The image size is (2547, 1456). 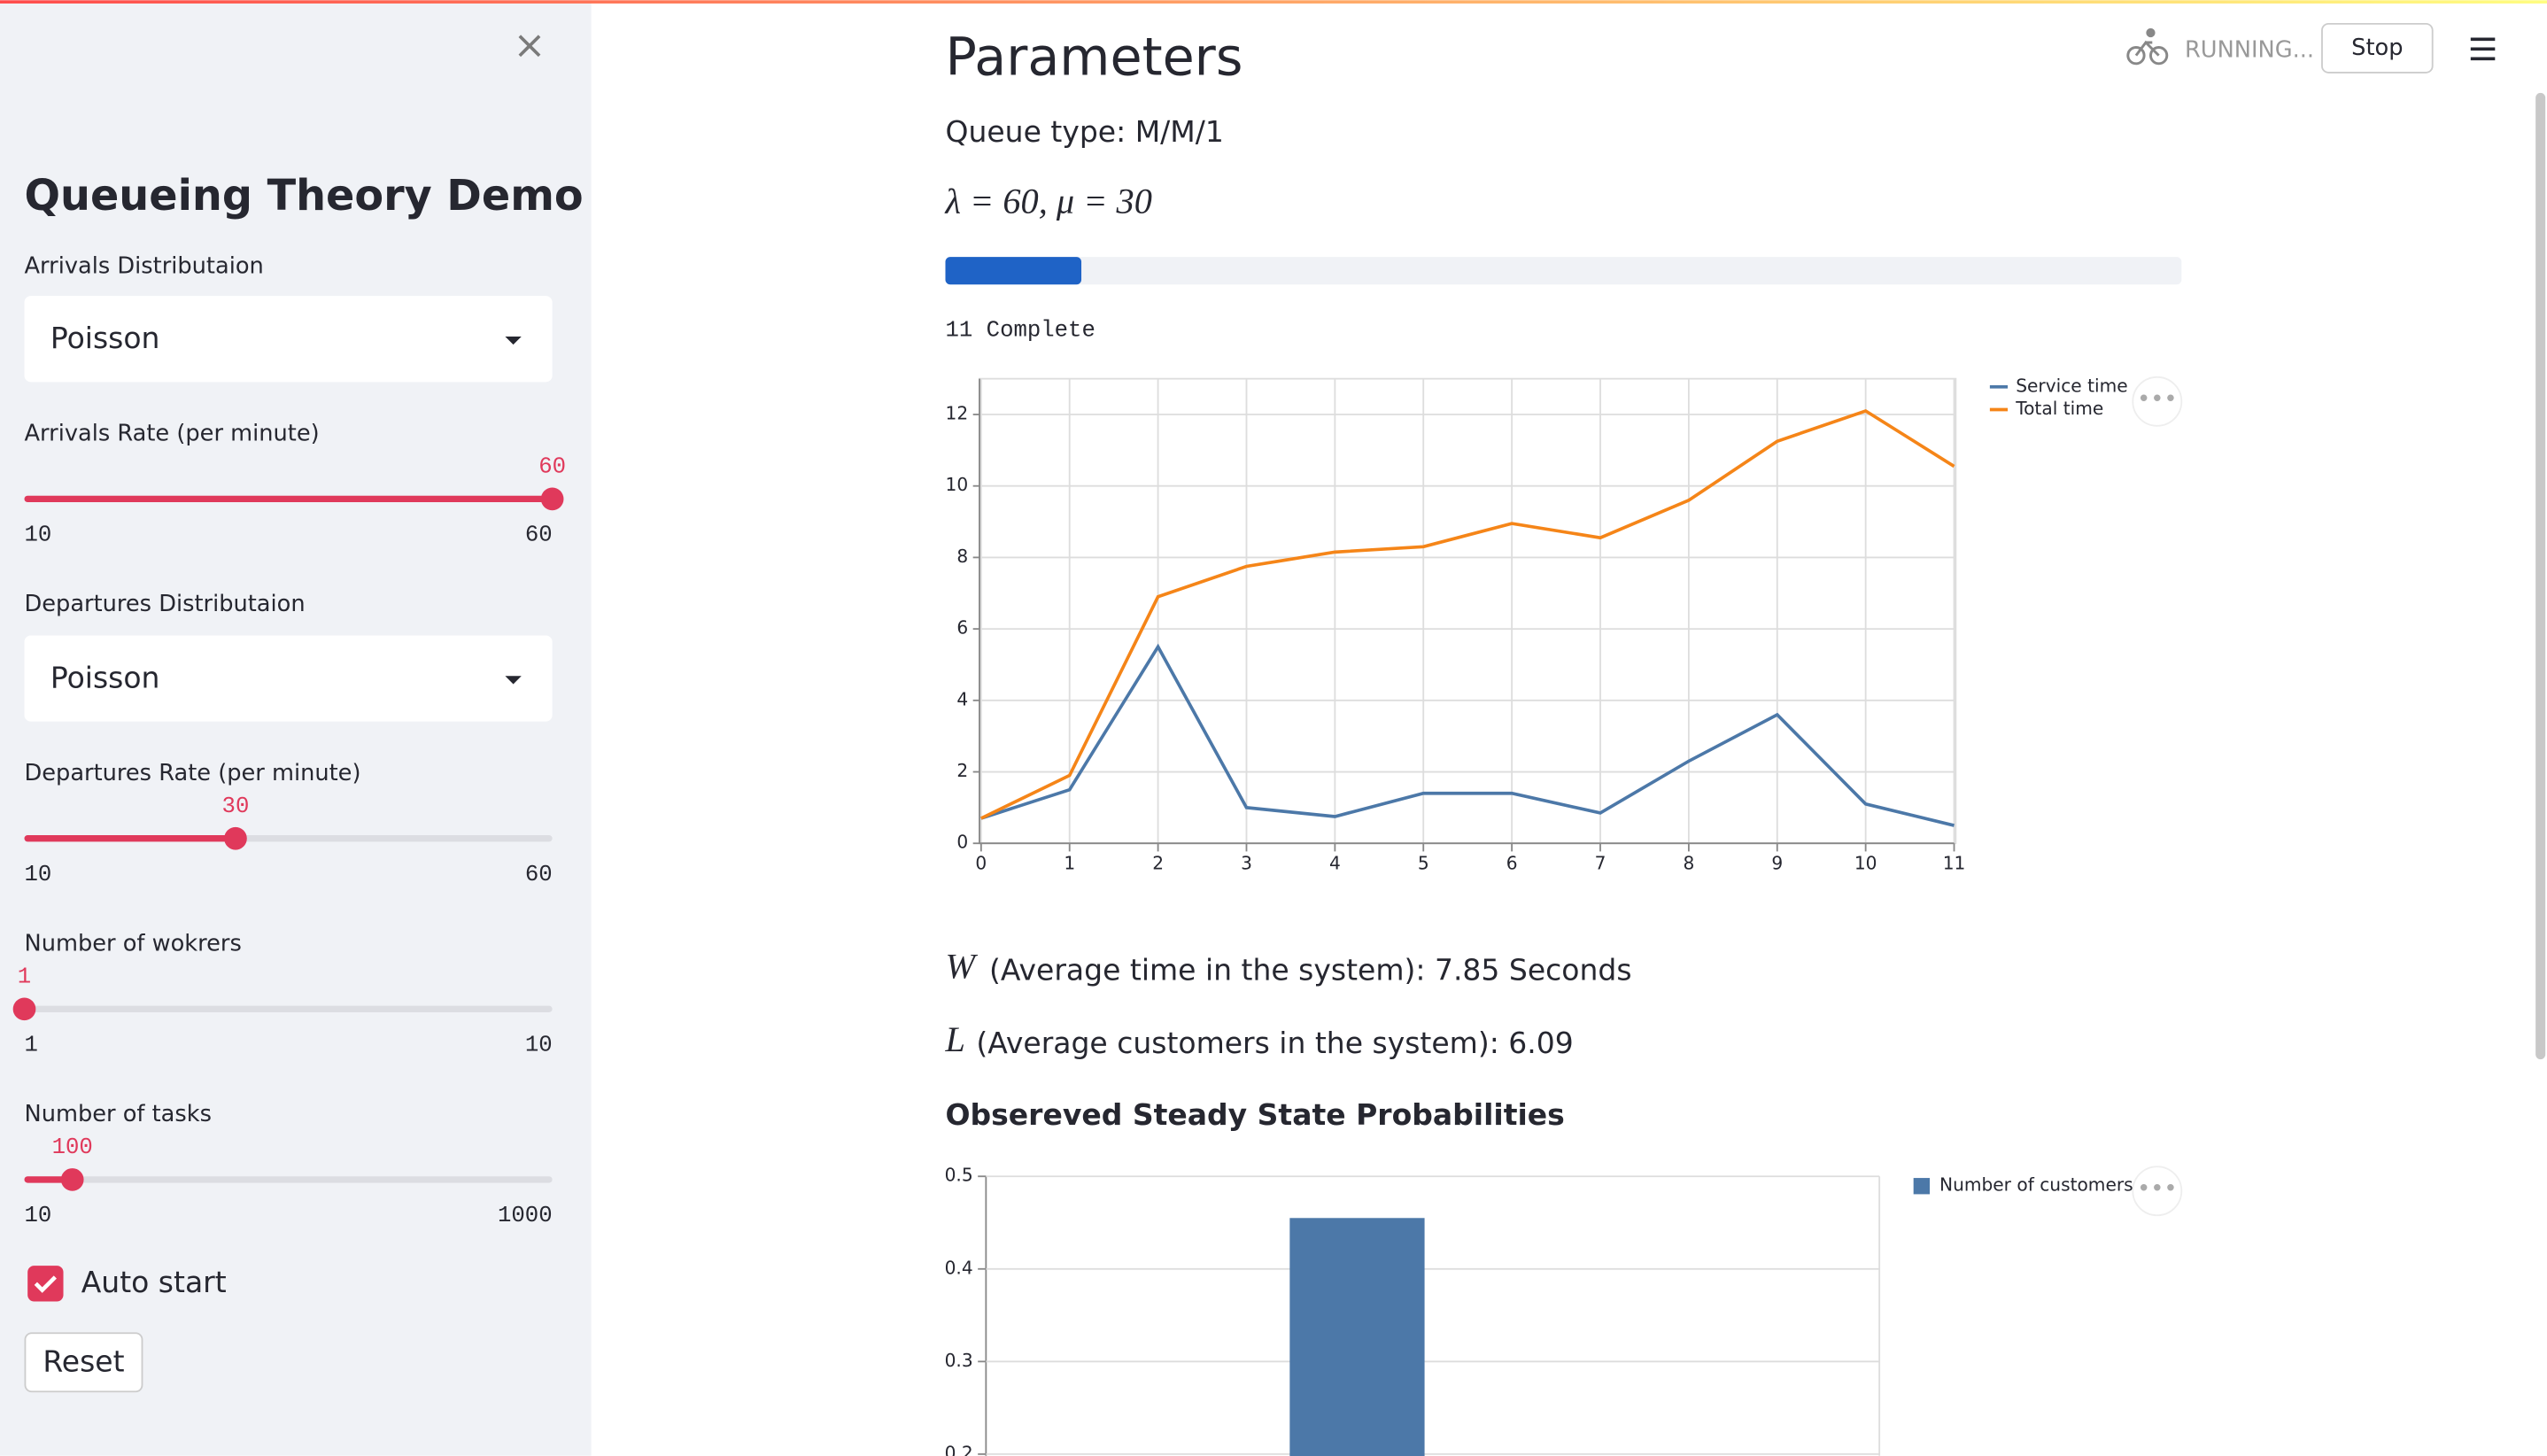 I want to click on y-tick-label: 0.4, so click(x=959, y=1267).